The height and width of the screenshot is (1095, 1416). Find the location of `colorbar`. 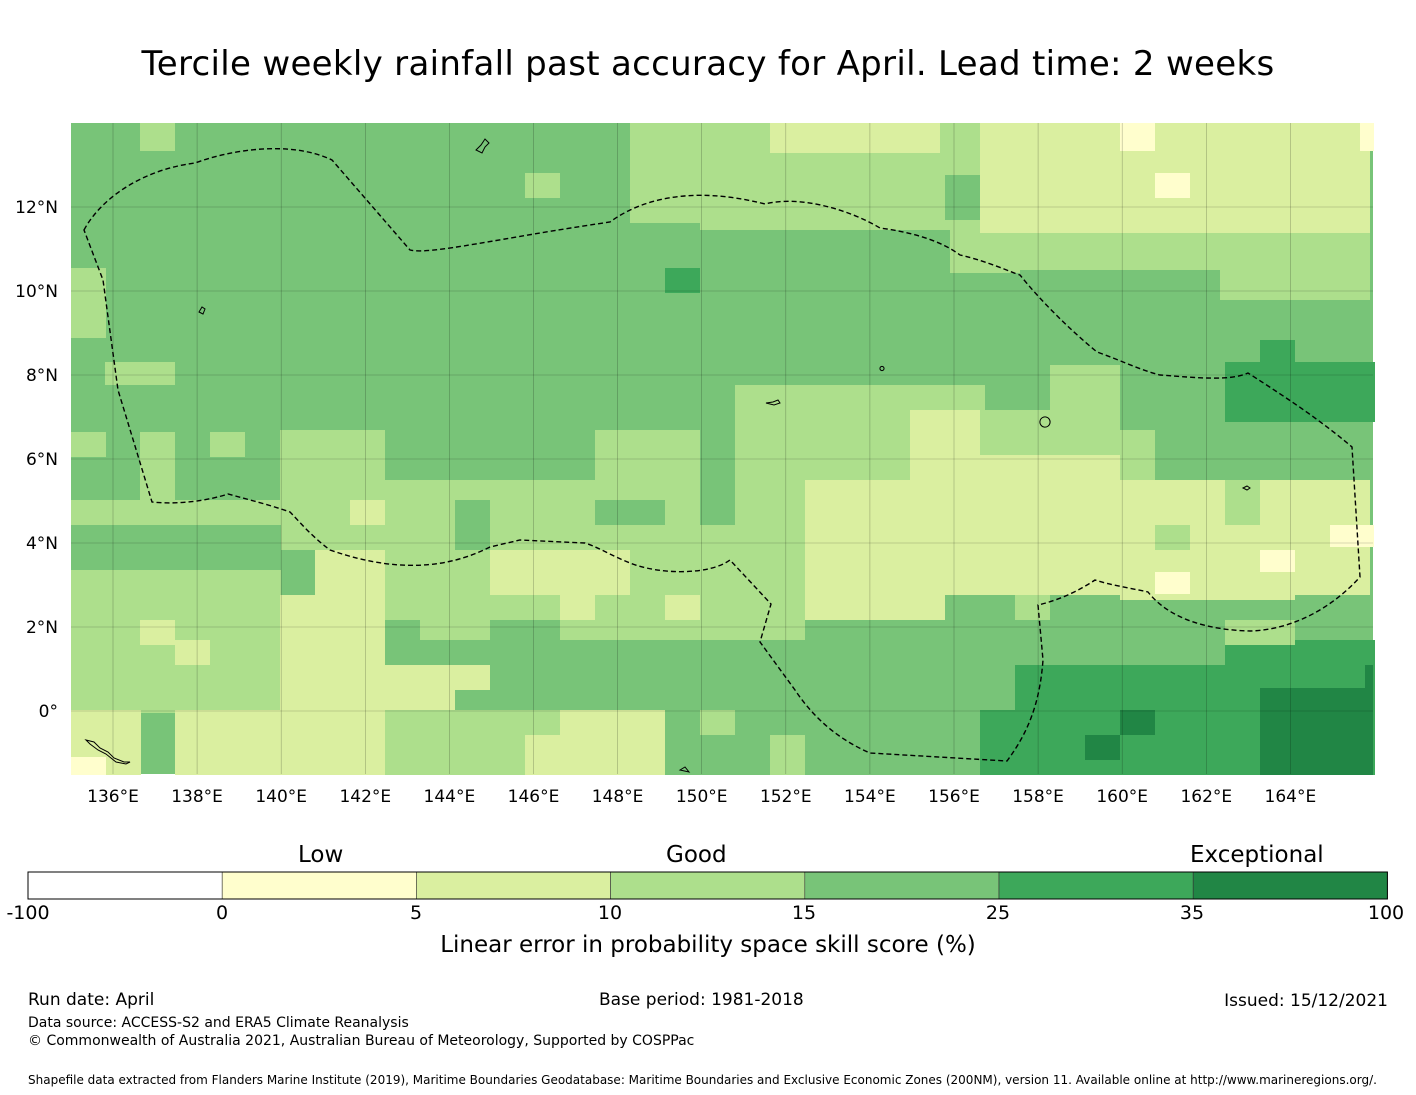

colorbar is located at coordinates (707, 885).